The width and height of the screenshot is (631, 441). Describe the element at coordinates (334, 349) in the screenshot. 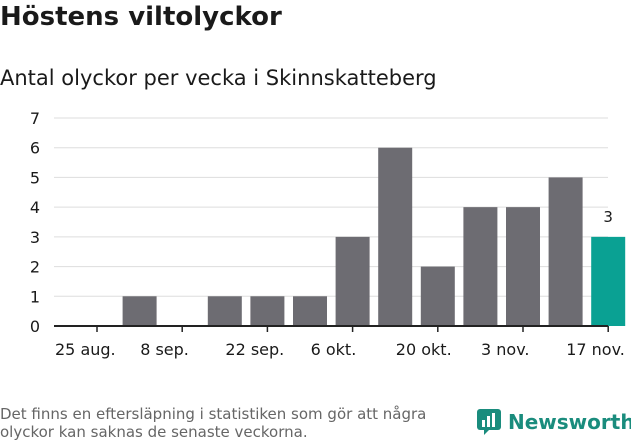

I see `x-tick-label: 6 okt.` at that location.